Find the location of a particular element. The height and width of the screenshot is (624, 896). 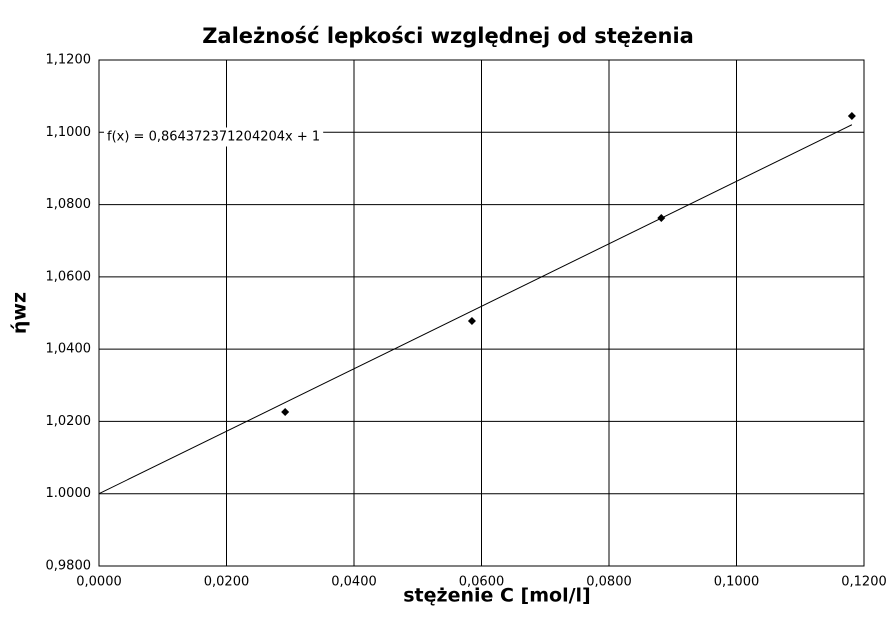

x-tick-label: 0,0600 is located at coordinates (482, 582).